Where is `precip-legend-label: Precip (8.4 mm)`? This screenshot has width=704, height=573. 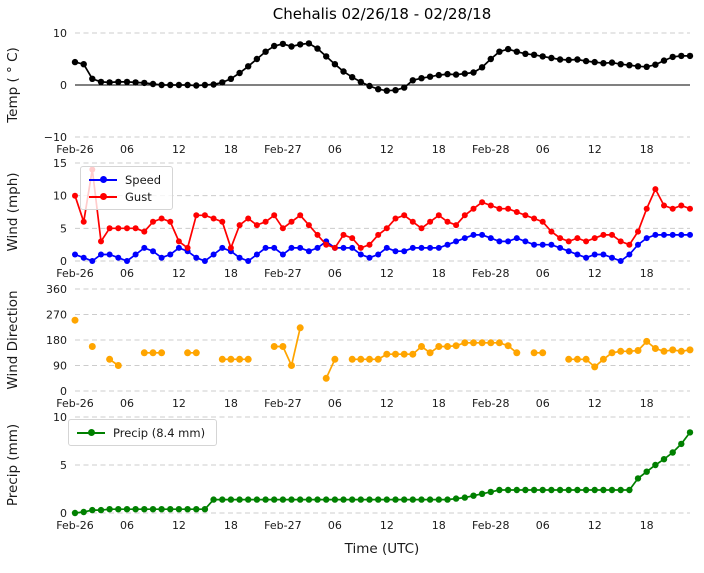
precip-legend-label: Precip (8.4 mm) is located at coordinates (159, 432).